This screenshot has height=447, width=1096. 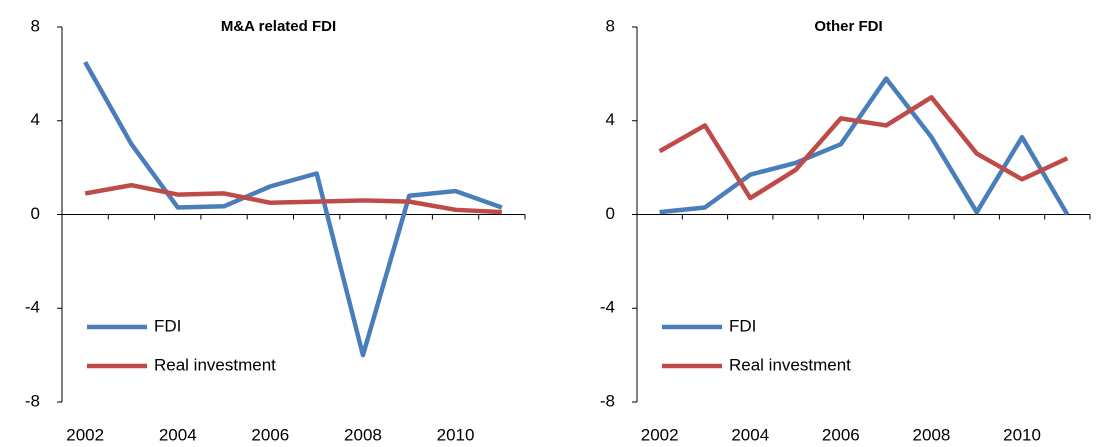 What do you see at coordinates (848, 26) in the screenshot?
I see `chart-title: Other FDI` at bounding box center [848, 26].